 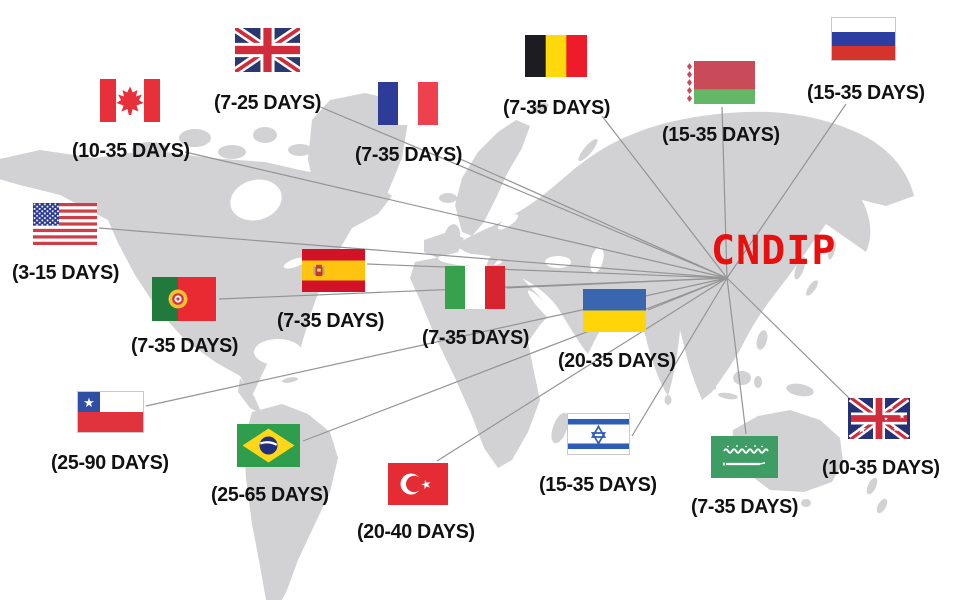 I want to click on shipping-days-france: (7-35 DAYS), so click(x=409, y=155).